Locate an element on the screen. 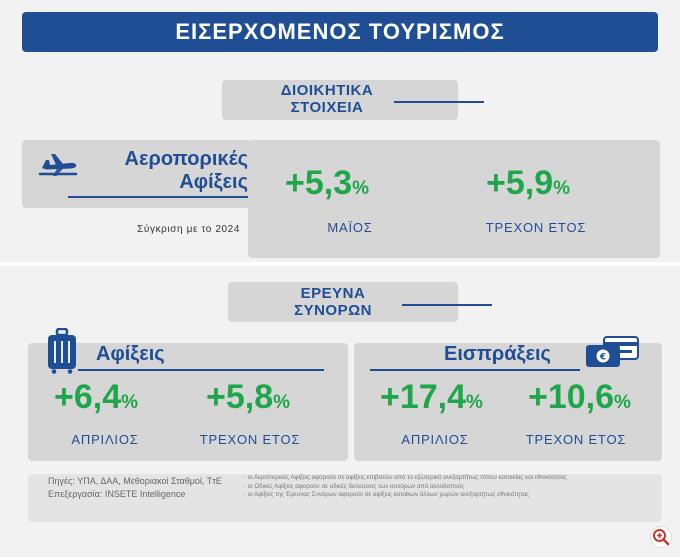 The height and width of the screenshot is (557, 680). border-label-line2: ΣΥΝΟΡΩΝ is located at coordinates (333, 310).